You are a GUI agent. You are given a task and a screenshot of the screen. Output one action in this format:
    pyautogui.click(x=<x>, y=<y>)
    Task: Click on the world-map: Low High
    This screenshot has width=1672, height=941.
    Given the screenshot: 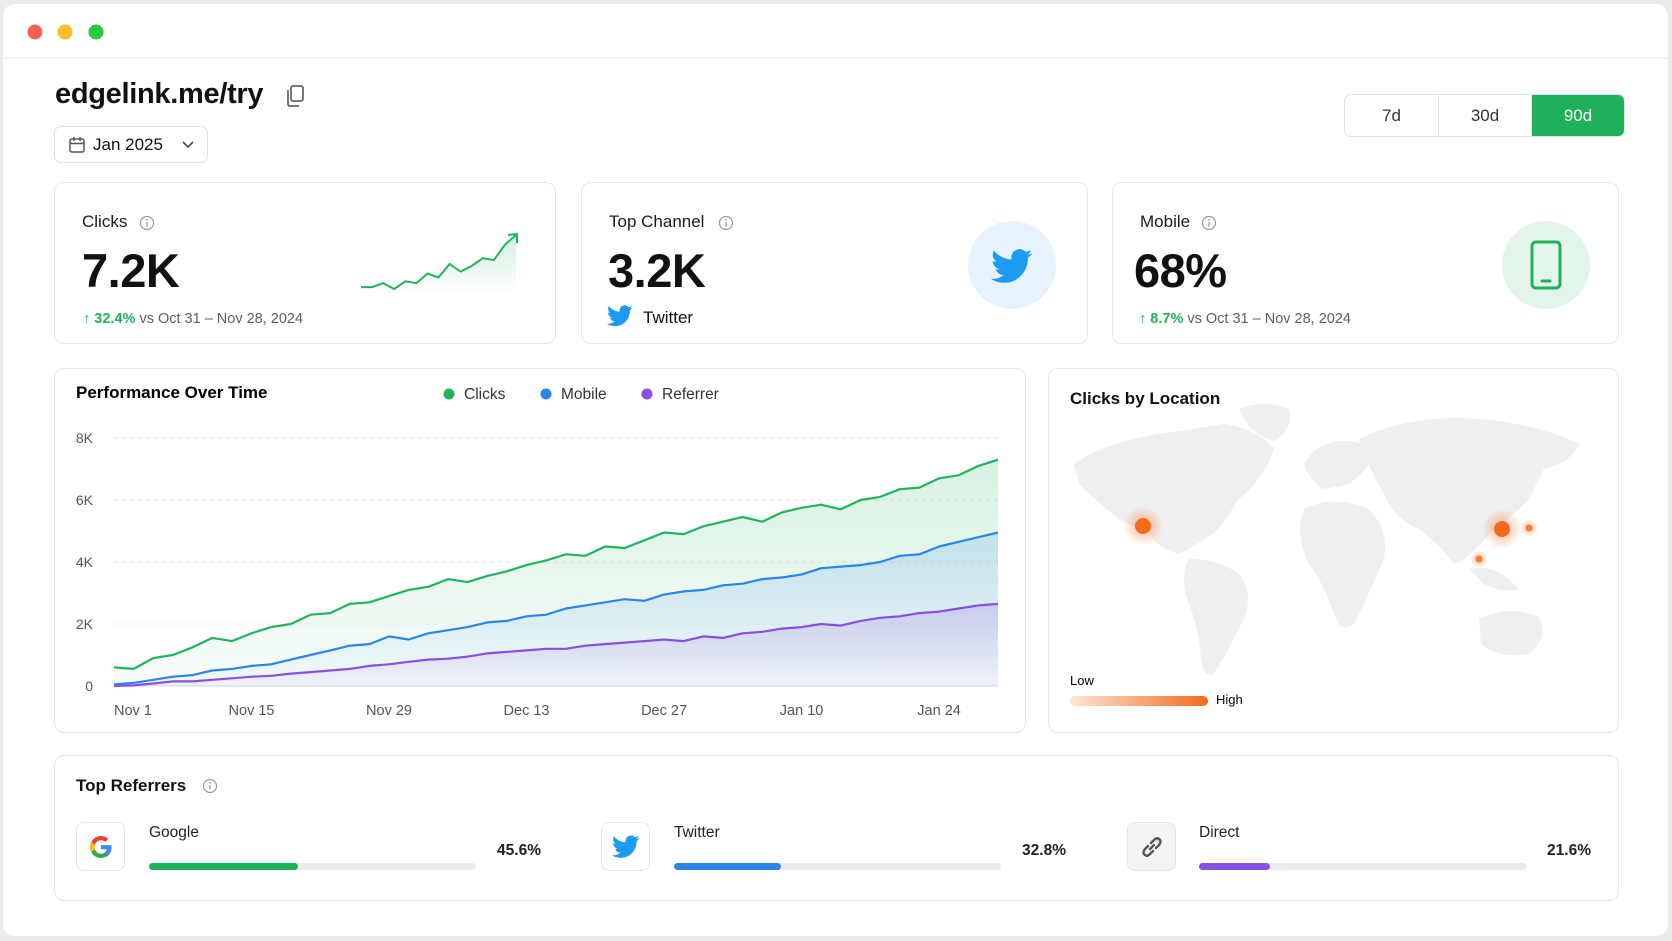 What is the action you would take?
    pyautogui.click(x=1324, y=555)
    